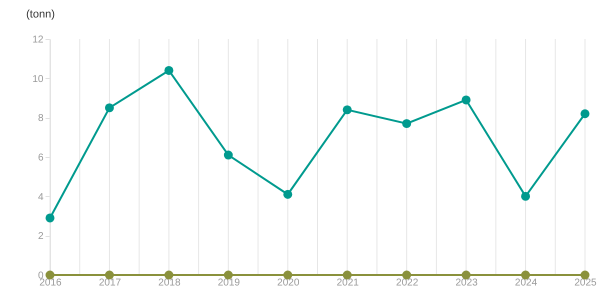  What do you see at coordinates (41, 197) in the screenshot?
I see `y-tick-label: 4` at bounding box center [41, 197].